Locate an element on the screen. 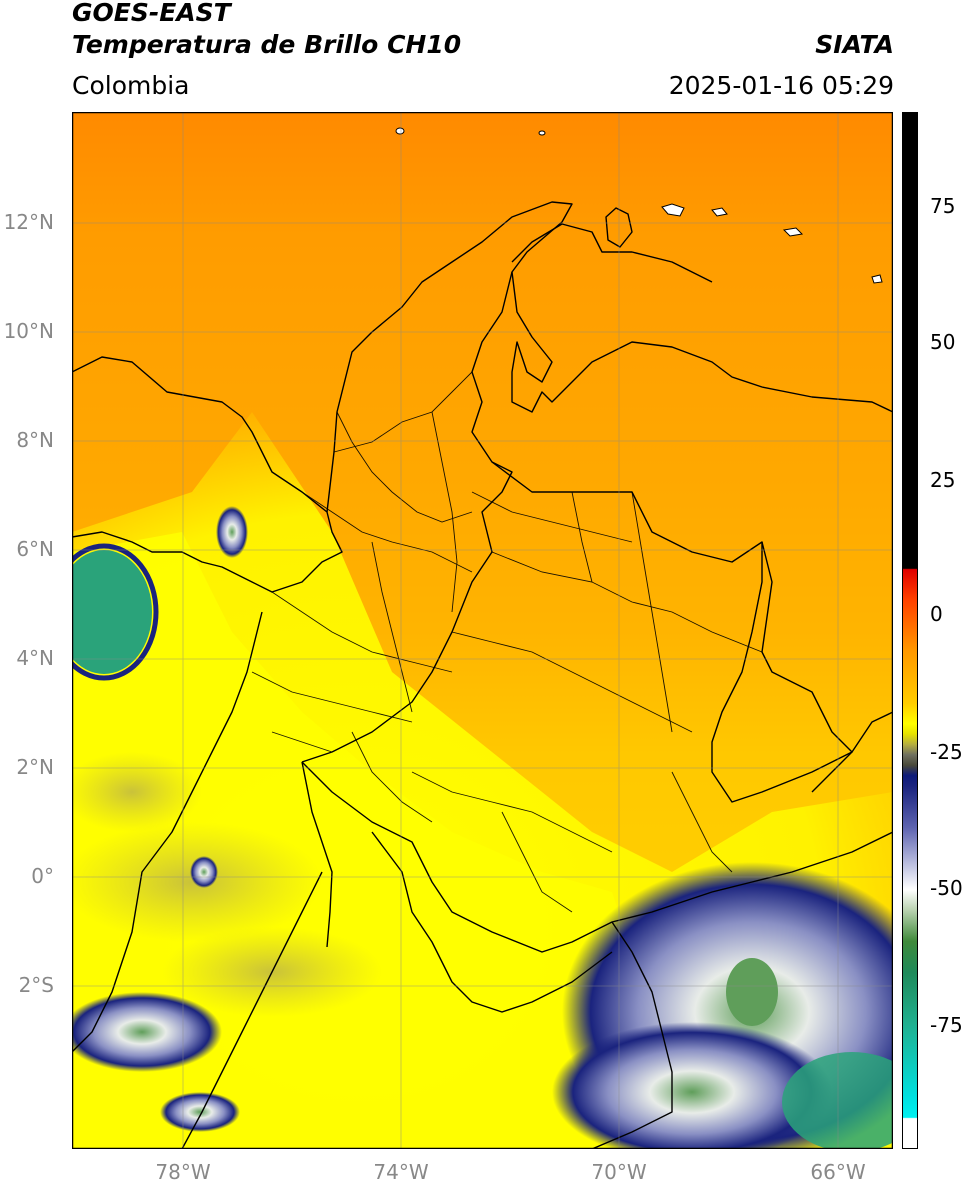 This screenshot has height=1190, width=966. ecuador-border is located at coordinates (252, 1010).